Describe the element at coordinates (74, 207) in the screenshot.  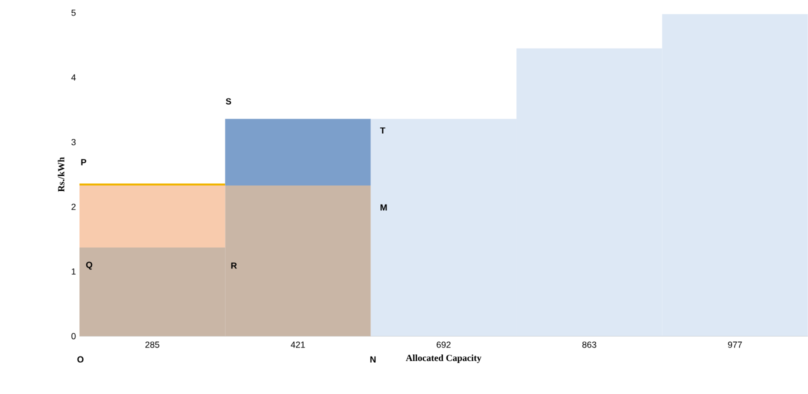
I see `y-tick-label: 2` at that location.